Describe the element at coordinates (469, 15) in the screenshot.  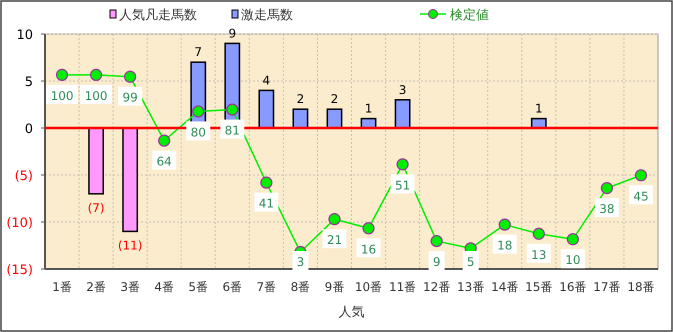
I see `legend-label: 検定値` at that location.